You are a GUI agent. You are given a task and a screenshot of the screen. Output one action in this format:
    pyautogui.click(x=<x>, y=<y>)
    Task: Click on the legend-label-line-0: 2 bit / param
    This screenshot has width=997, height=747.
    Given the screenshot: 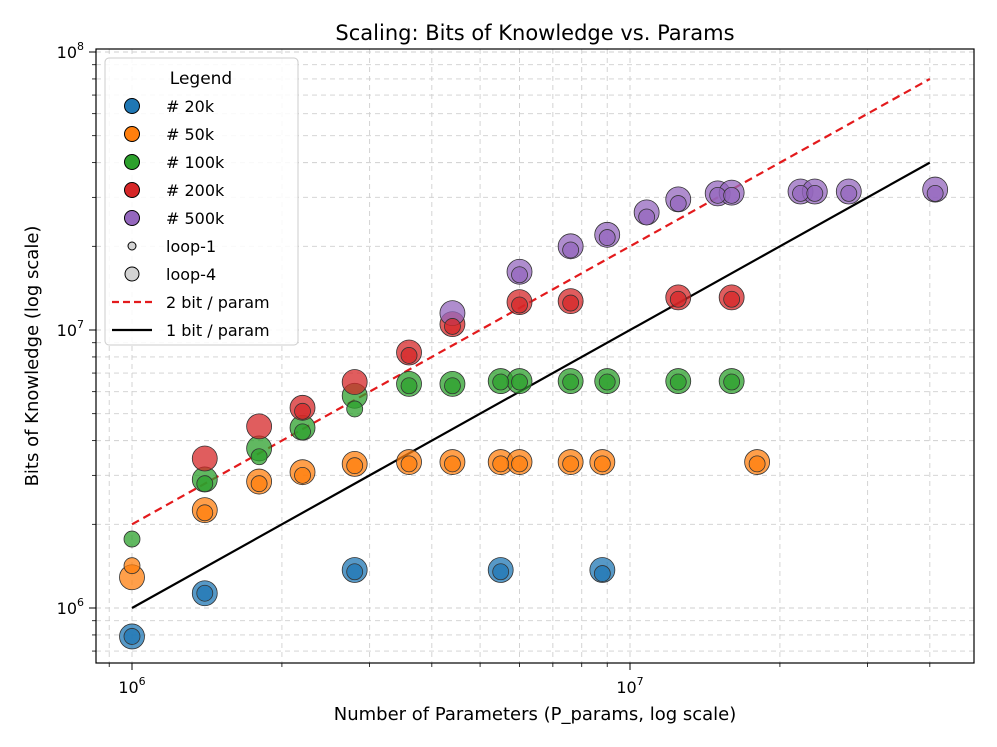 What is the action you would take?
    pyautogui.click(x=218, y=302)
    